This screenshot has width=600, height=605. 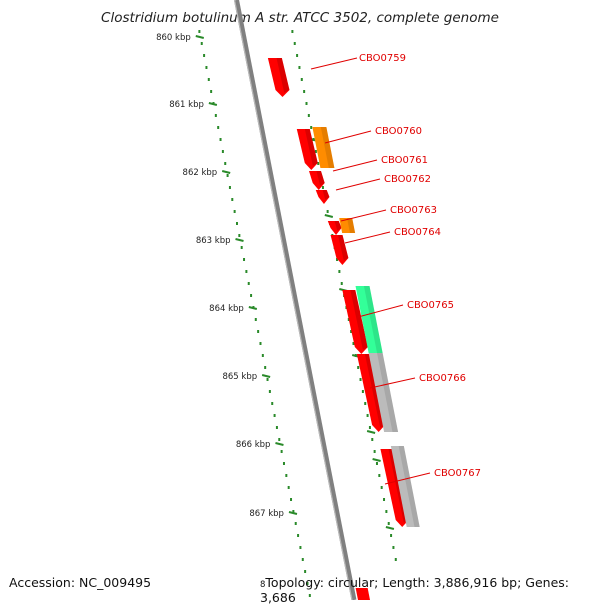 What do you see at coordinates (398, 131) in the screenshot?
I see `gene-label-text: CBO0760` at bounding box center [398, 131].